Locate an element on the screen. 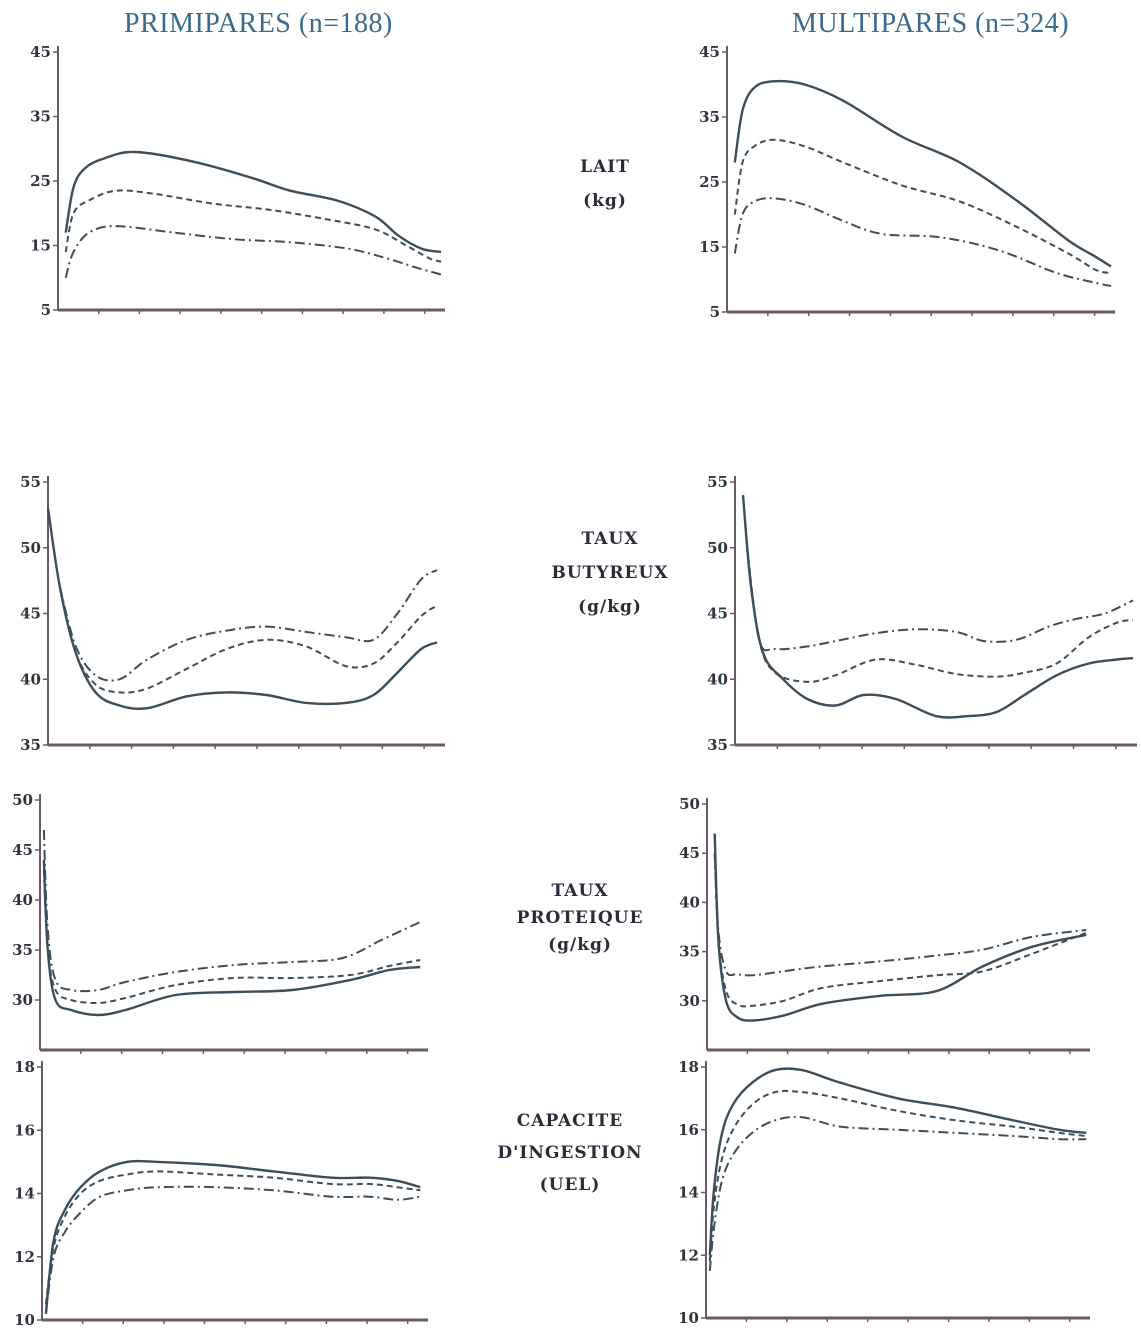  row-label-line: BUTYREUX is located at coordinates (610, 573).